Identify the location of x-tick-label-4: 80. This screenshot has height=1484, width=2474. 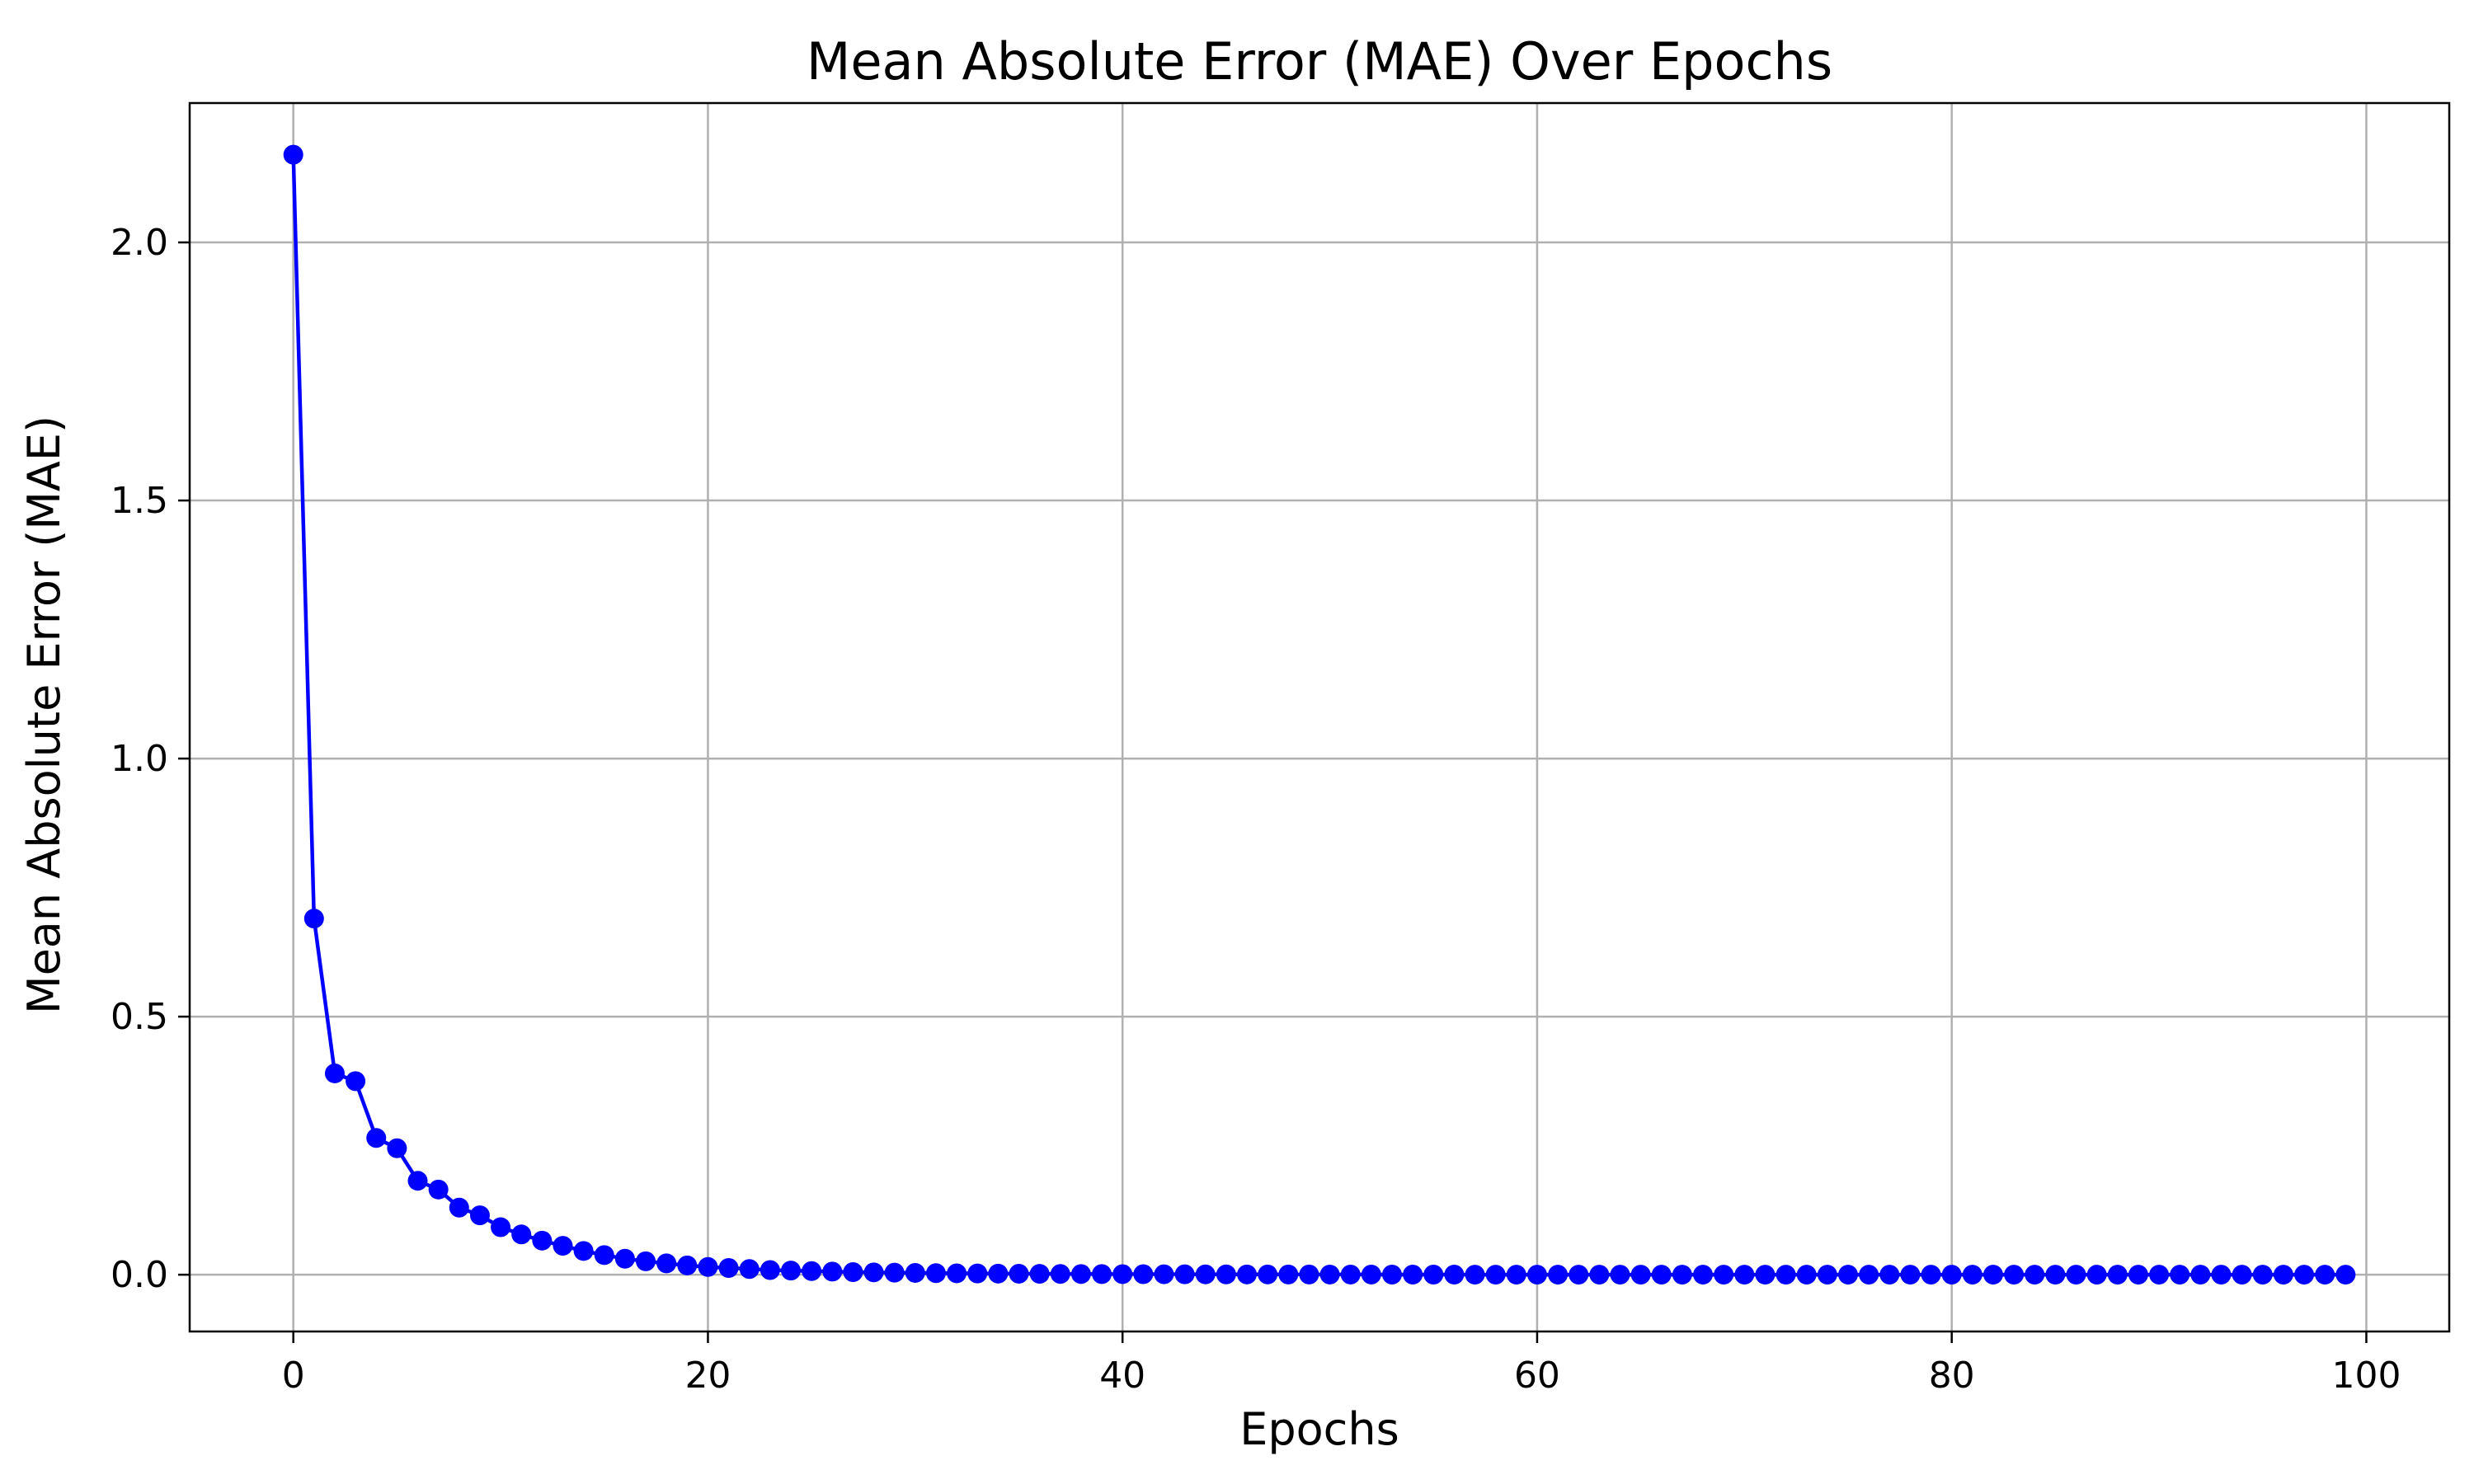
(1952, 1376).